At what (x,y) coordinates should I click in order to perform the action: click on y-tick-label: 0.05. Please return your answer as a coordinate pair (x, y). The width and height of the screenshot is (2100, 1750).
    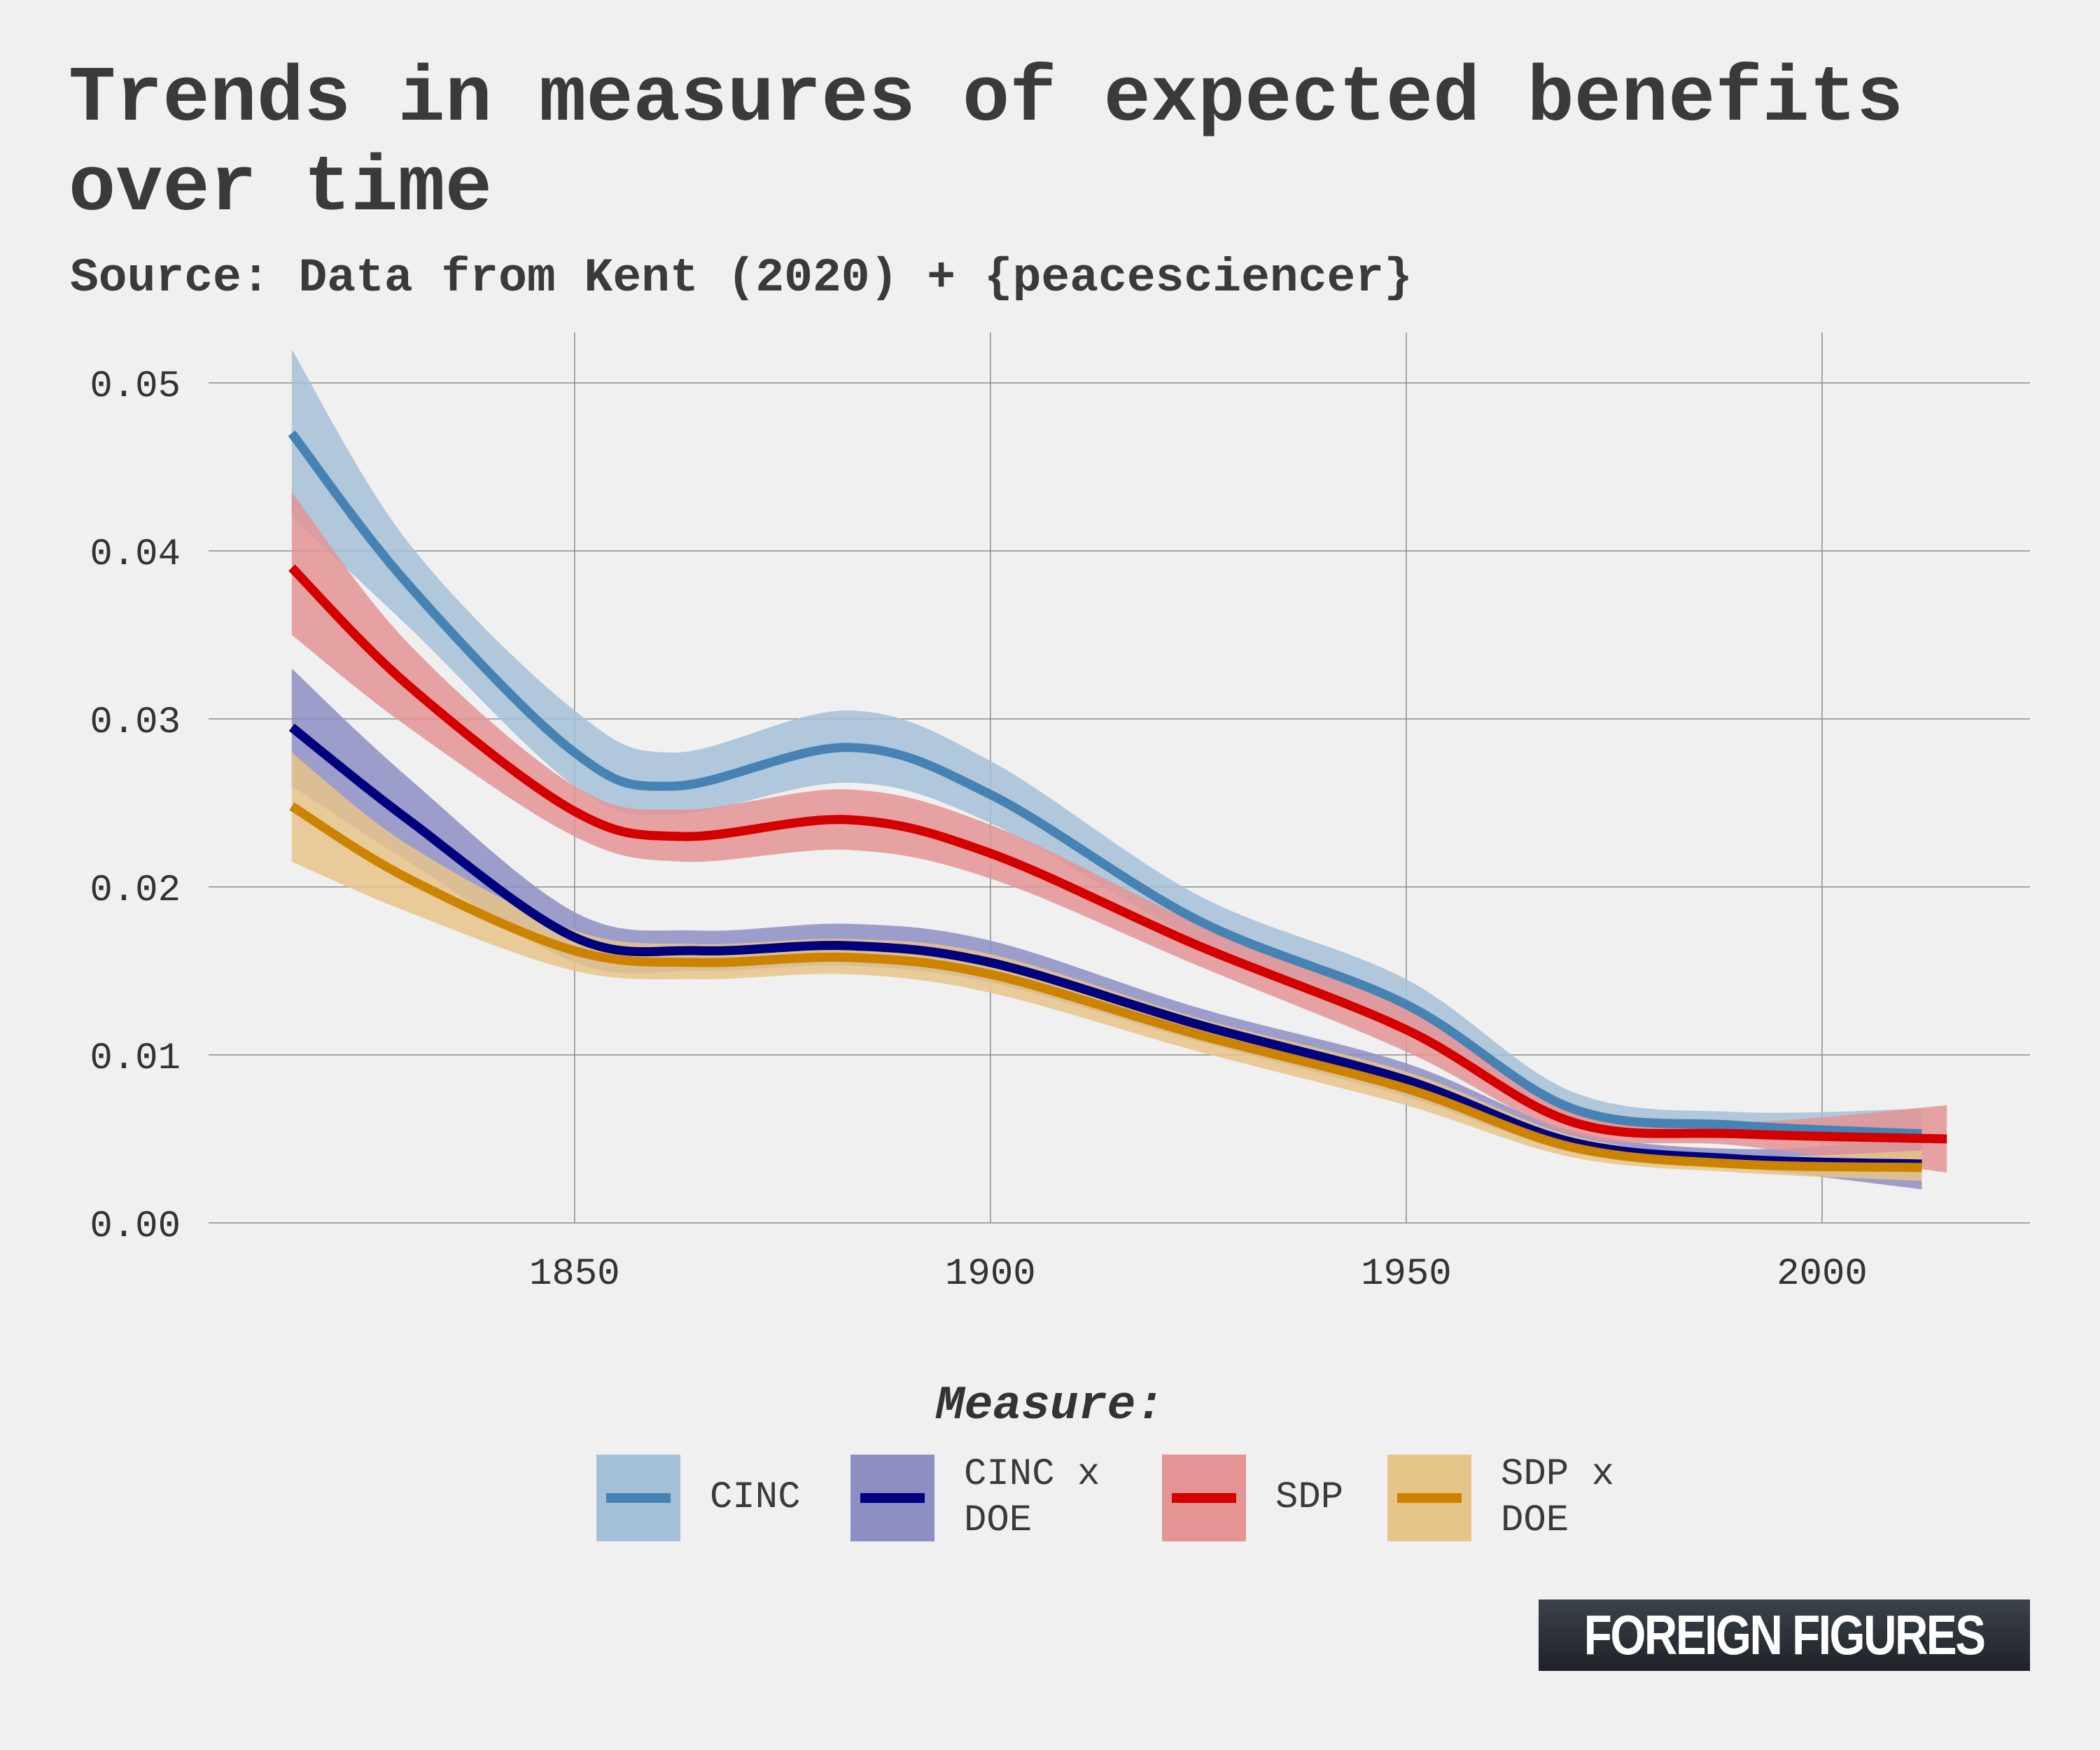
    Looking at the image, I should click on (135, 386).